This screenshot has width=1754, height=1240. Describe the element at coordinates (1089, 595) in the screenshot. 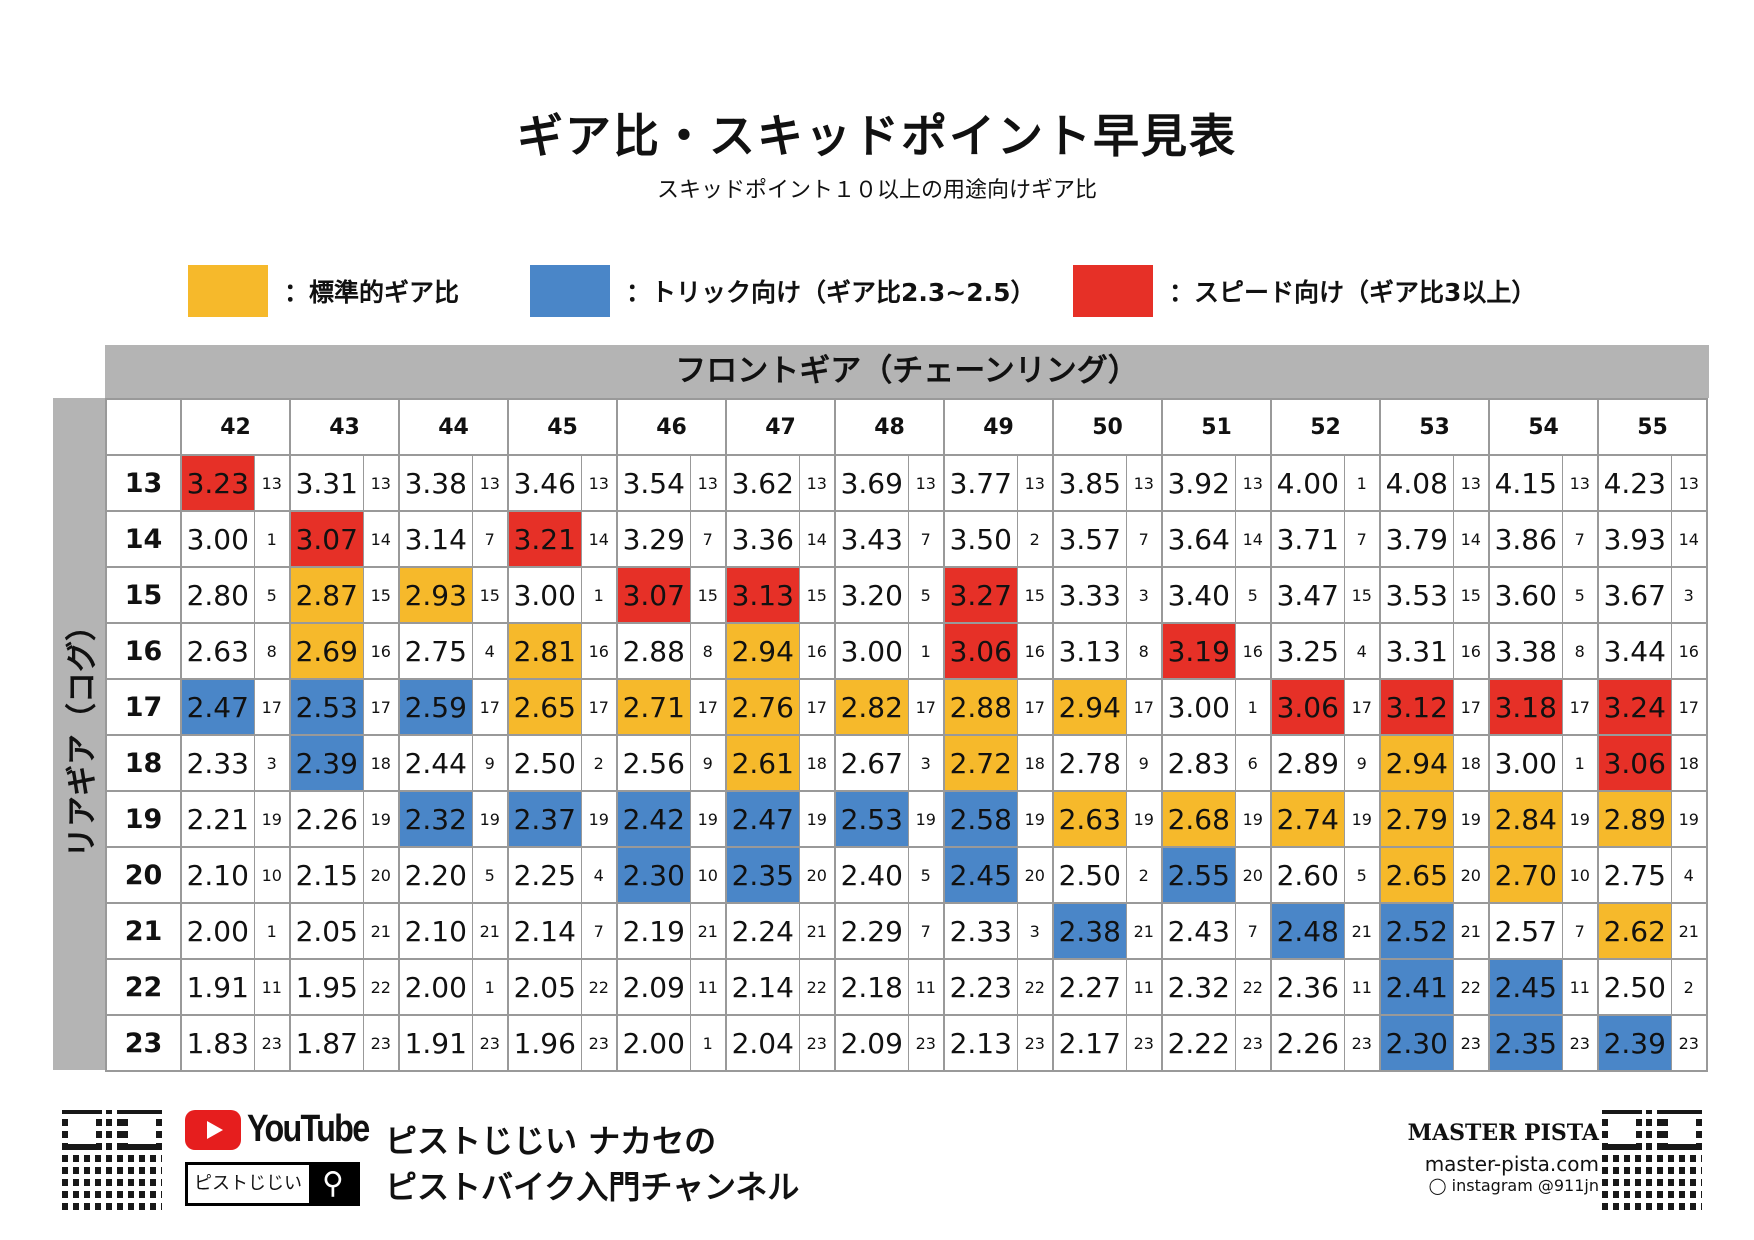

I see `ratio-cell: 3.33` at that location.